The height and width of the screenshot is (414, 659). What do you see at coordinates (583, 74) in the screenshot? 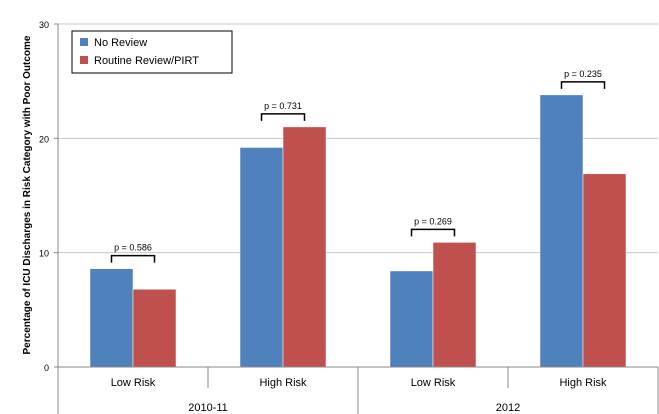
I see `p-value-label: p = 0.235` at bounding box center [583, 74].